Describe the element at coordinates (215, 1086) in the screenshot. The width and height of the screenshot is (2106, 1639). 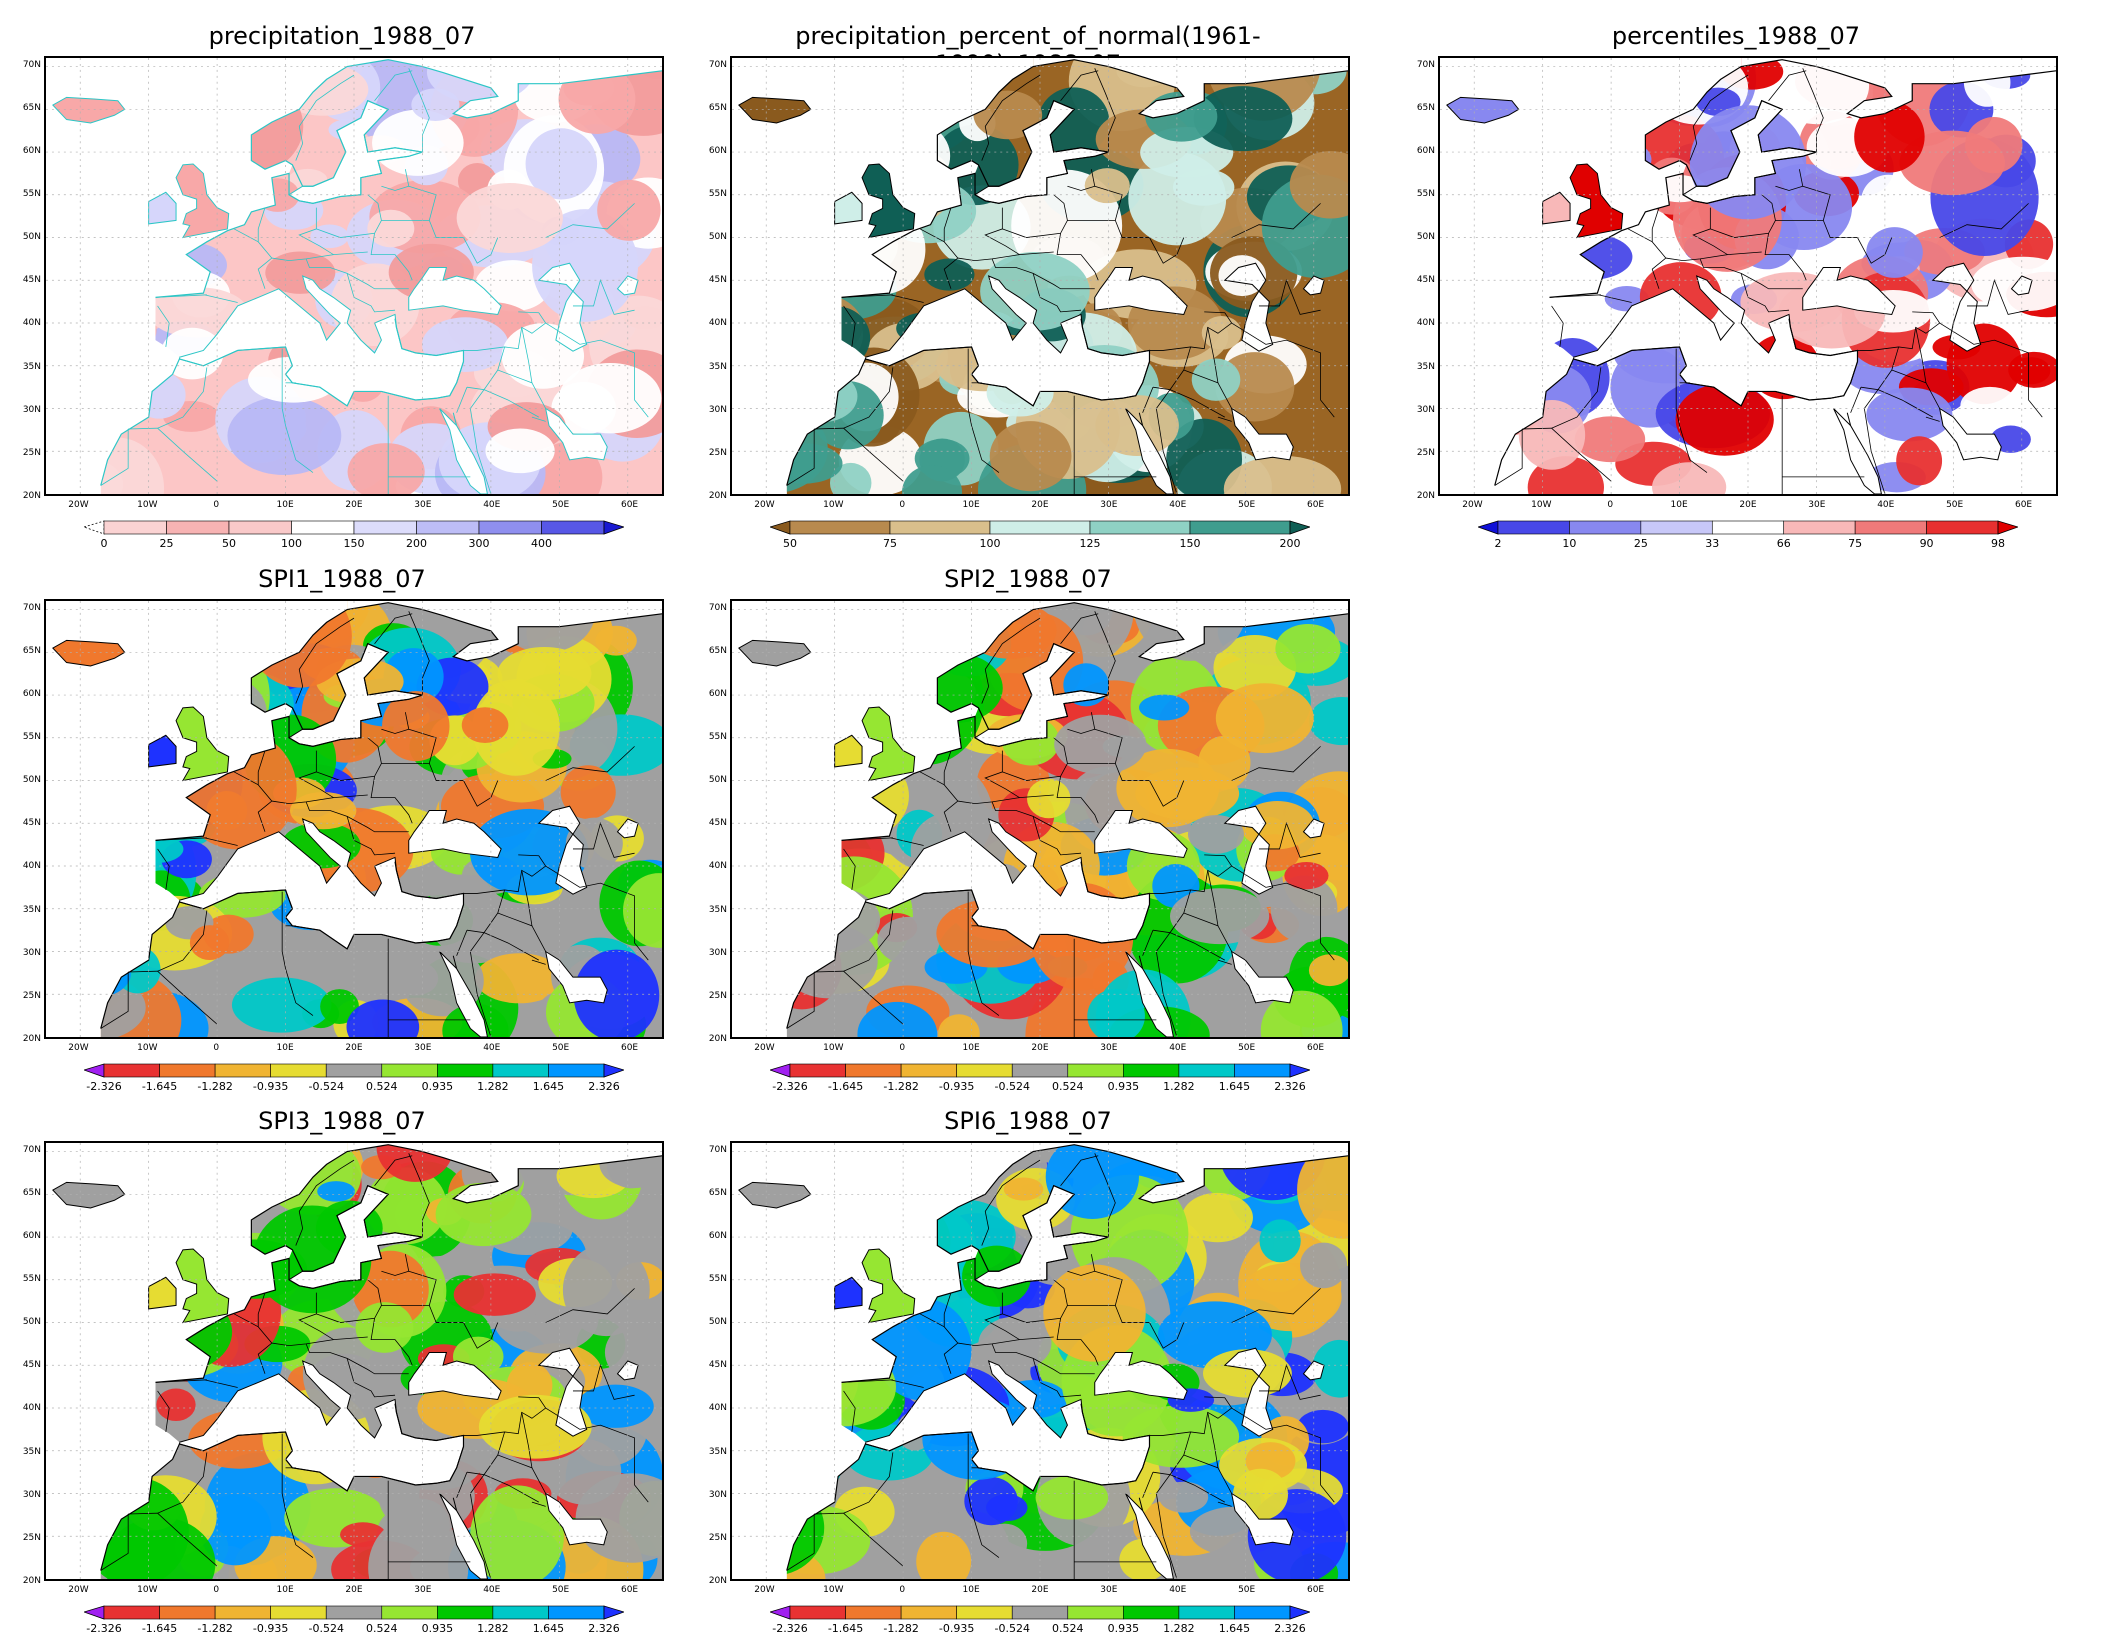
I see `colorbar-tick-label: -1.282` at that location.